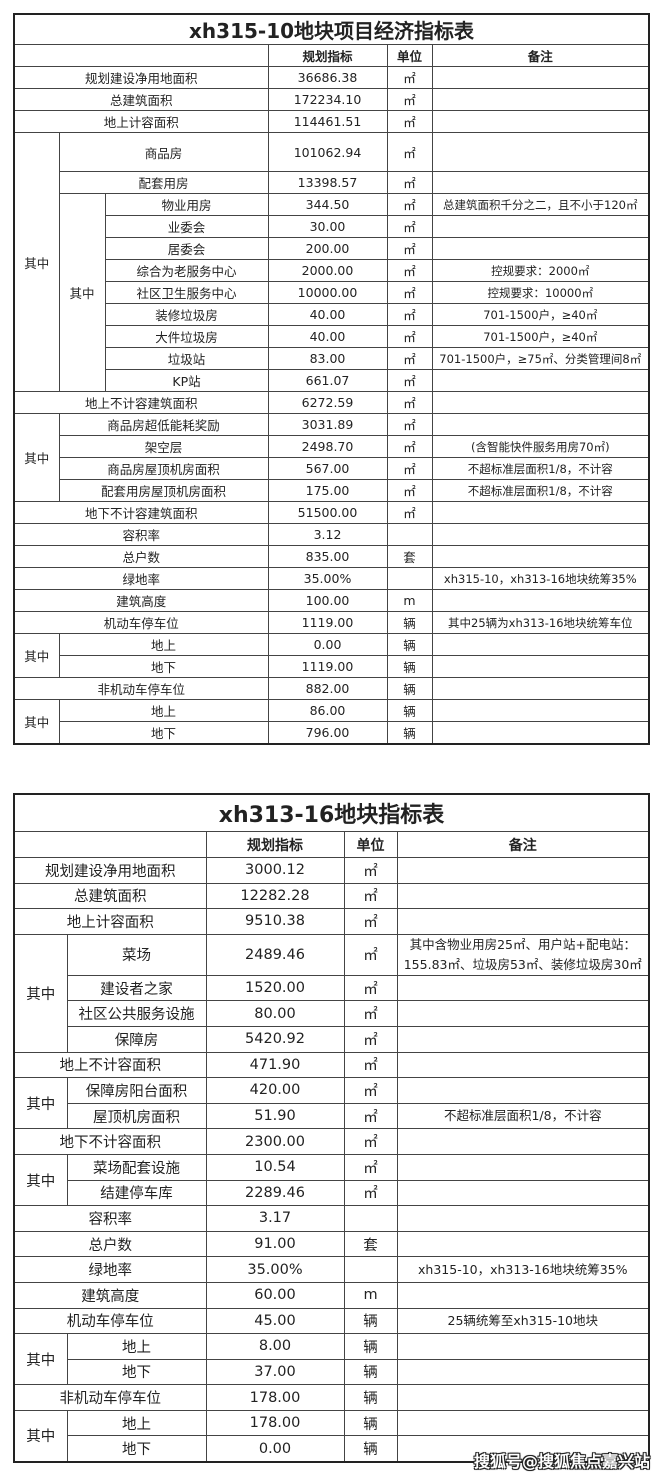 This screenshot has height=1477, width=660. Describe the element at coordinates (141, 402) in the screenshot. I see `row-label: 地上不计容建筑面积` at that location.